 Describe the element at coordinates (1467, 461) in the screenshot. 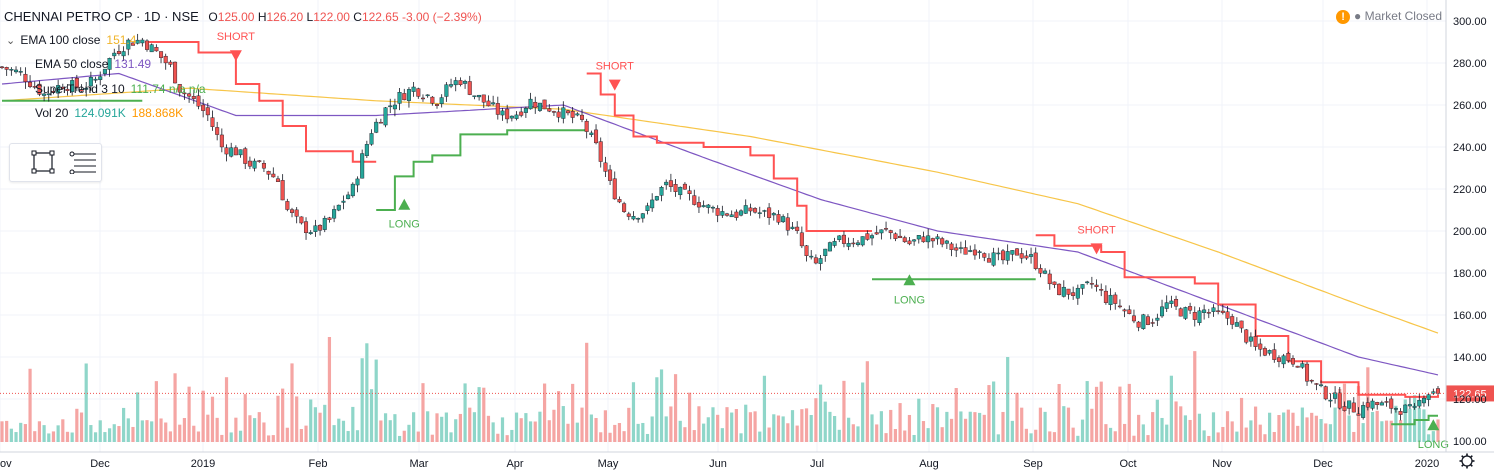

I see `settings-gear-icon` at that location.